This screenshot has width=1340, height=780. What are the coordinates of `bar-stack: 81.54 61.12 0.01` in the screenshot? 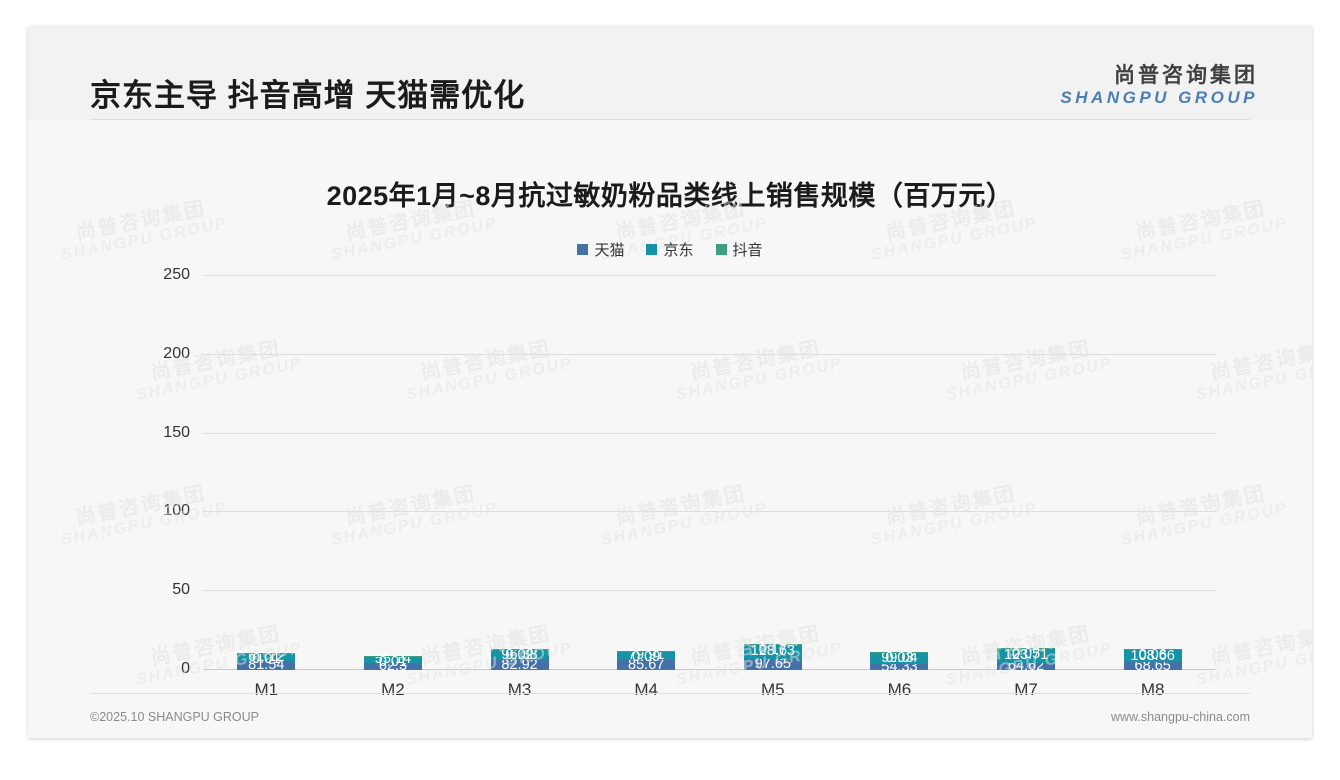 It's located at (266, 656).